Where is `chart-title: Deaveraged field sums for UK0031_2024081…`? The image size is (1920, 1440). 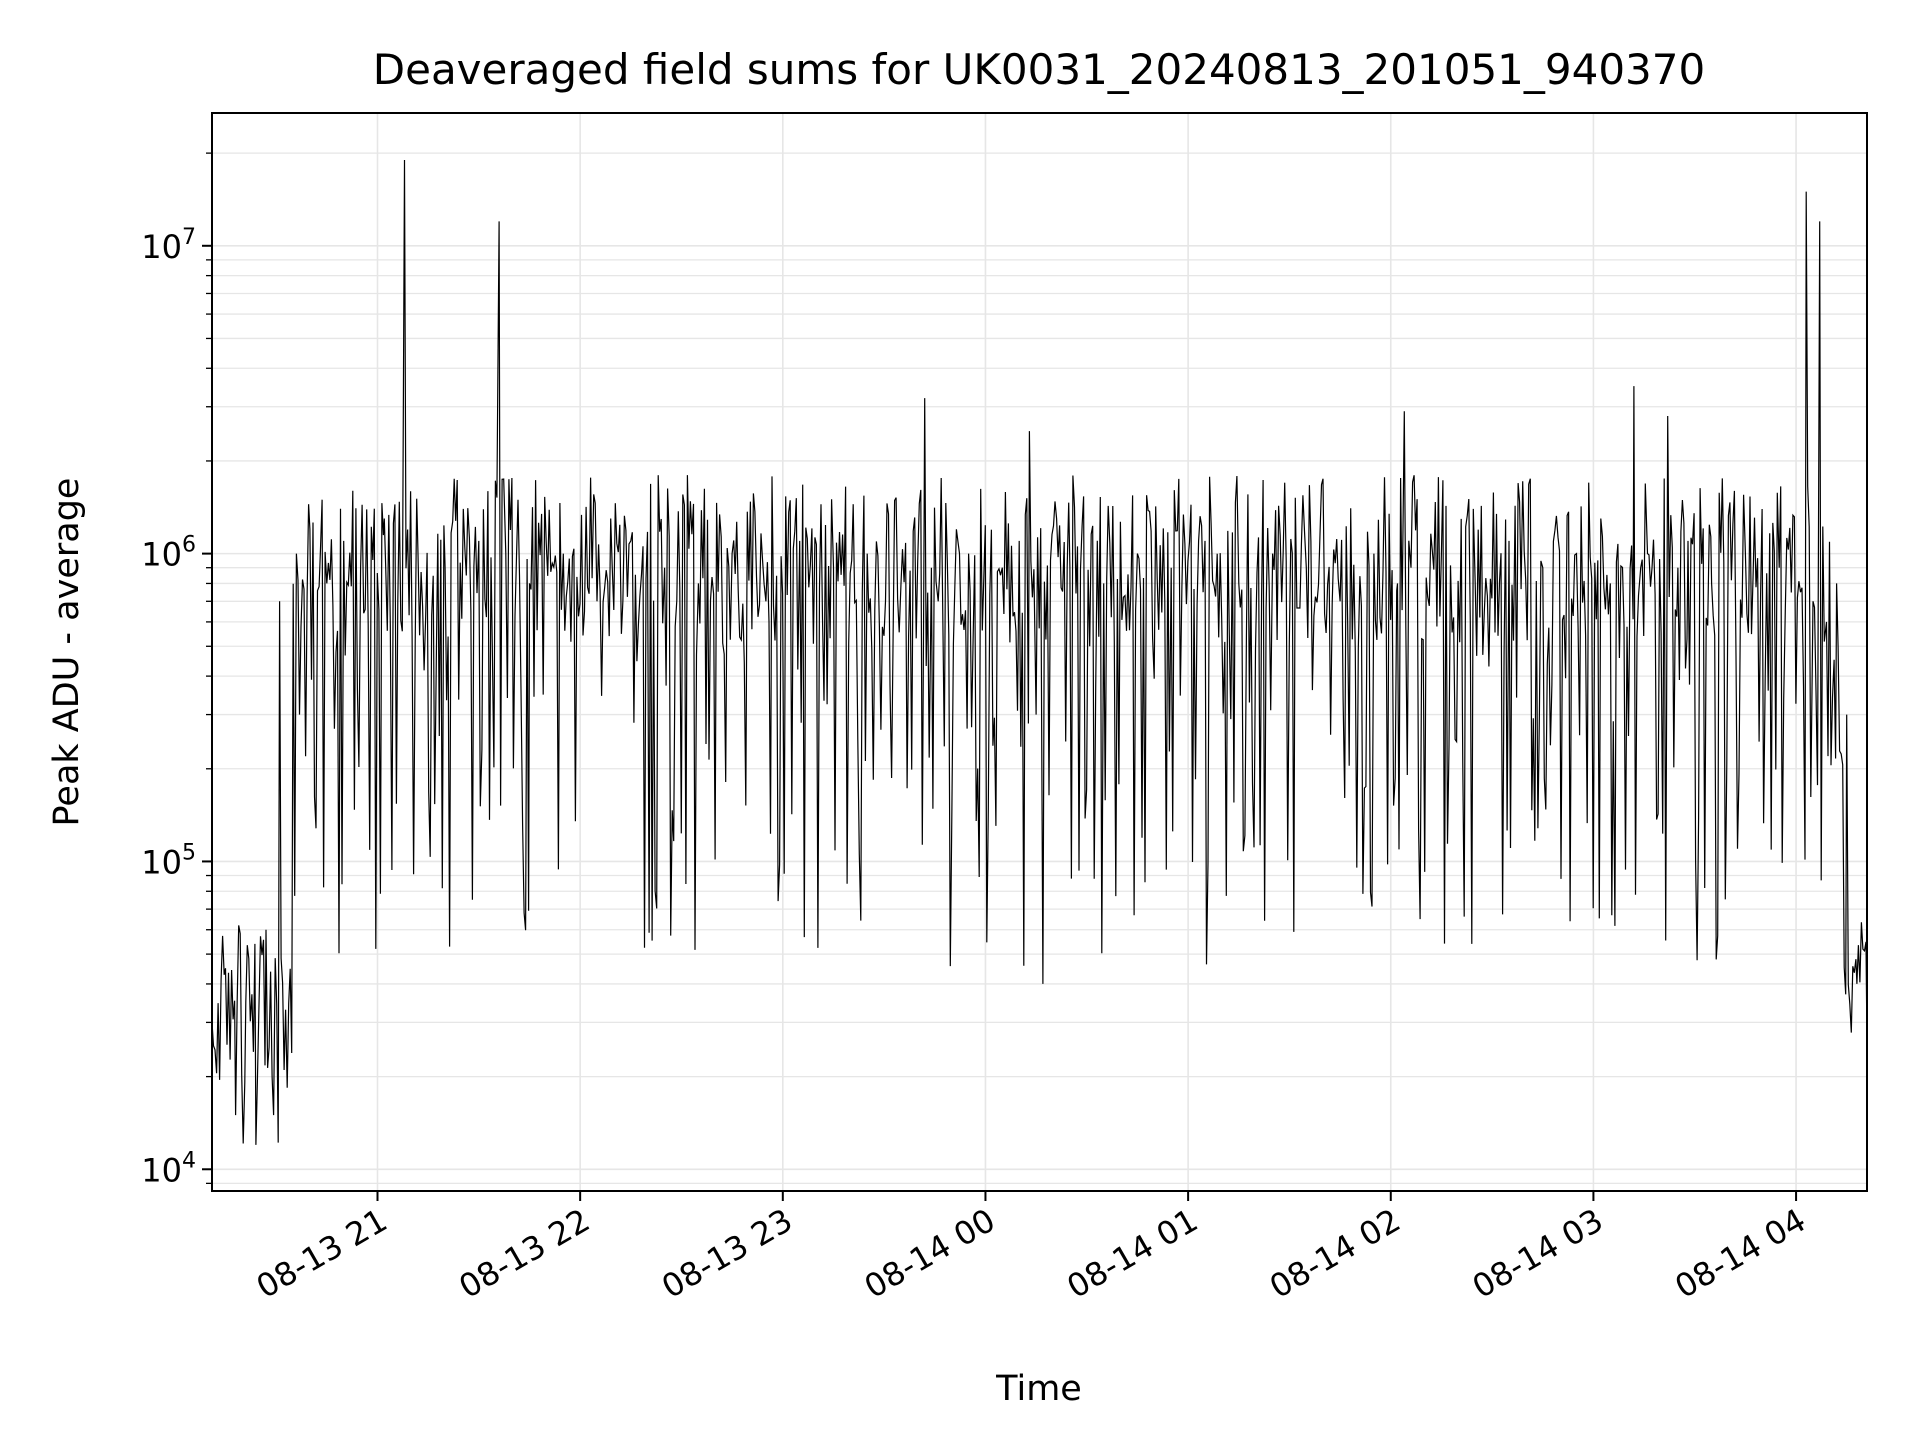
chart-title: Deaveraged field sums for UK0031_2024081… is located at coordinates (1039, 69).